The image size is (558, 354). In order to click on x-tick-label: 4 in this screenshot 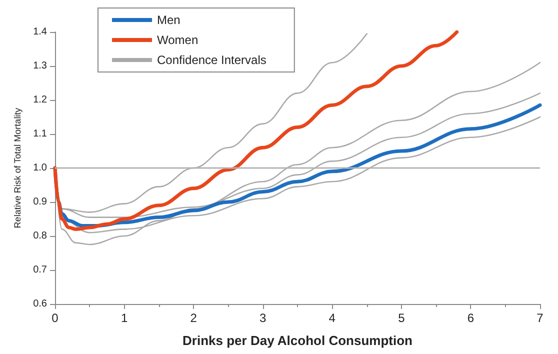, I will do `click(332, 318)`.